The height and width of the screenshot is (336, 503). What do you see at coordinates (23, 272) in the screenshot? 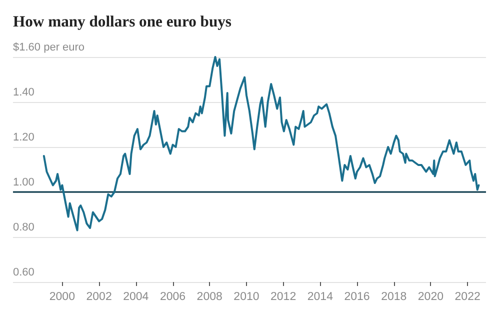
I see `y-tick-label: 0.60` at bounding box center [23, 272].